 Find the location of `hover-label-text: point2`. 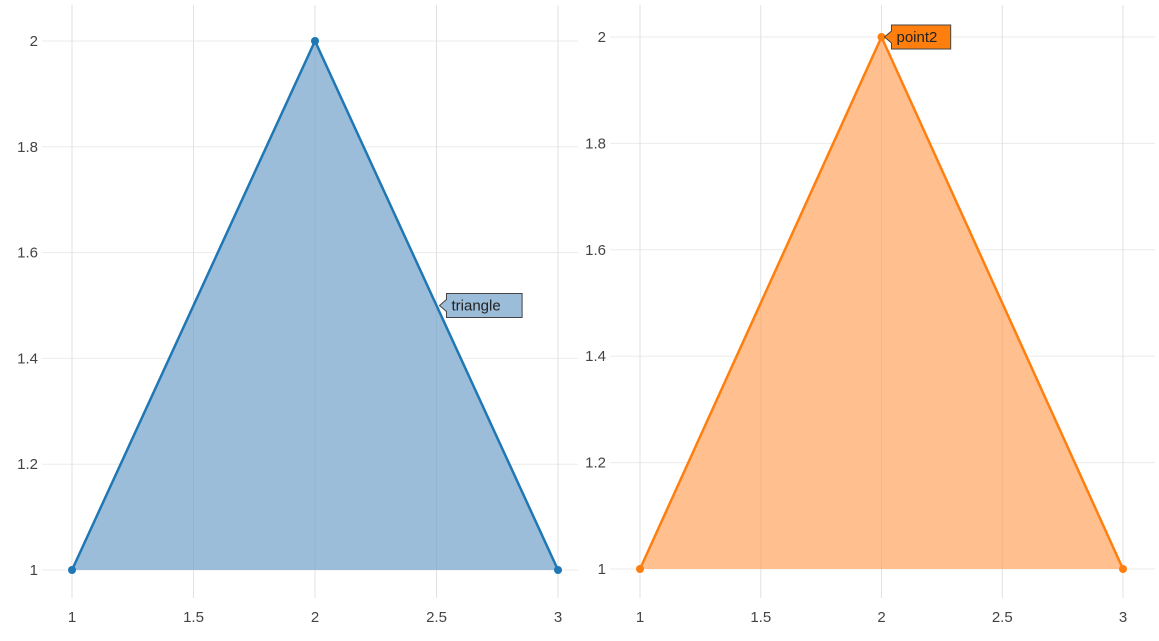

hover-label-text: point2 is located at coordinates (917, 37).